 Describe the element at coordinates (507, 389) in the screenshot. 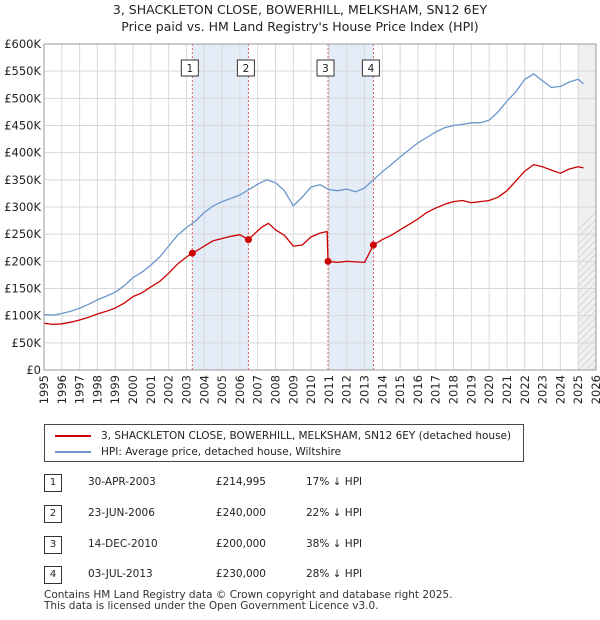

I see `x-tick-label: 2021` at that location.